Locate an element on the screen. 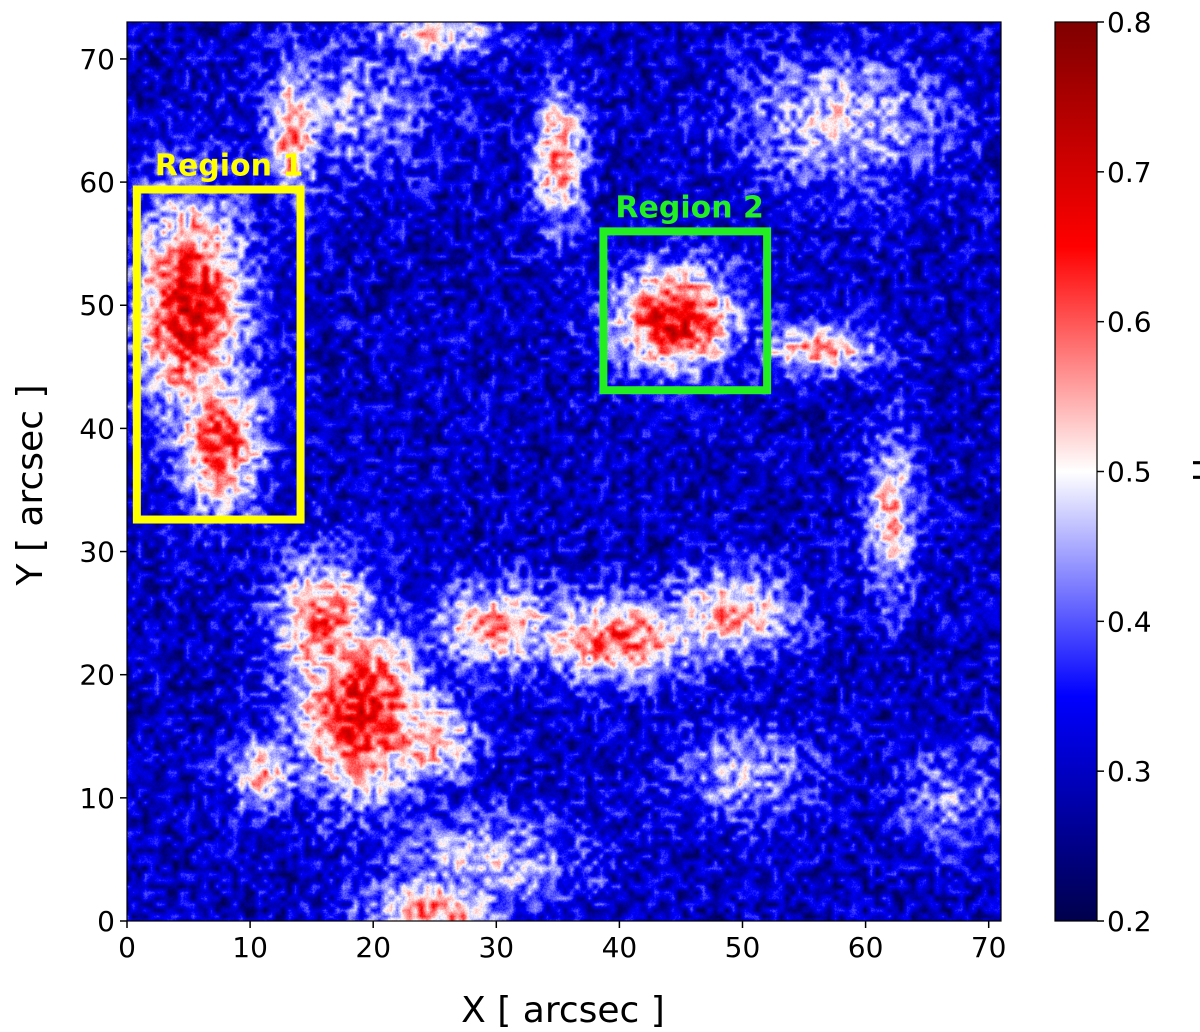  x-tick-label: 0 is located at coordinates (127, 947).